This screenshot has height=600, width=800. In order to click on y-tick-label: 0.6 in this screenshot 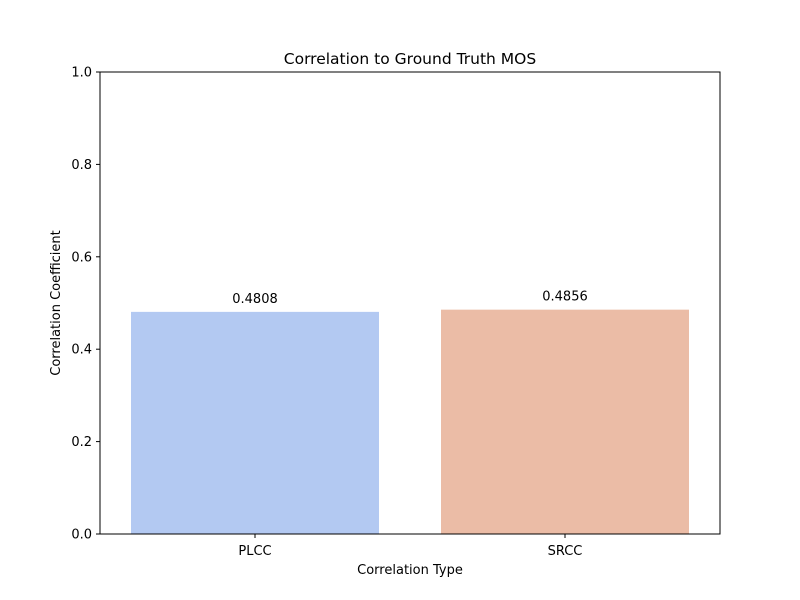, I will do `click(81, 257)`.